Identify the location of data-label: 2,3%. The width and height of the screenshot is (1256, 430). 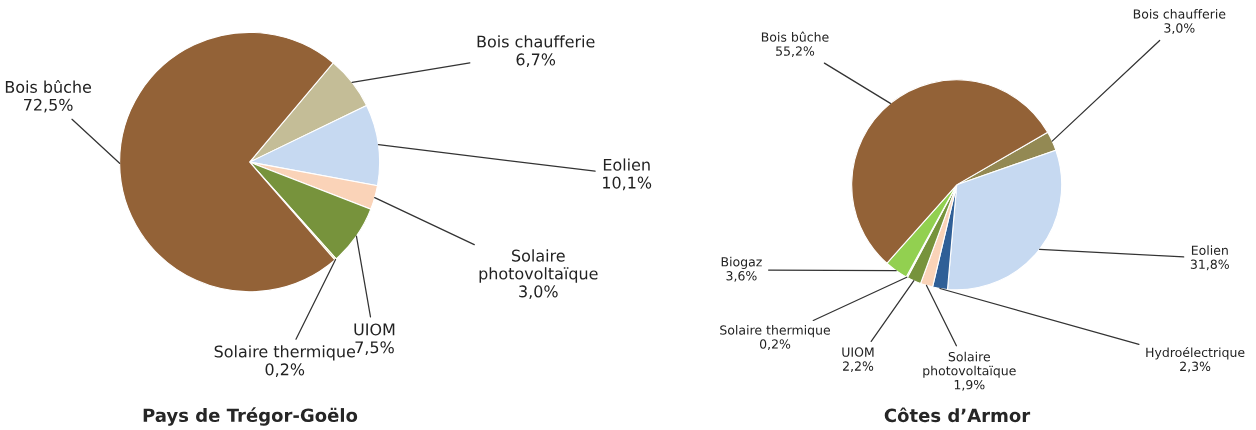
(1195, 367).